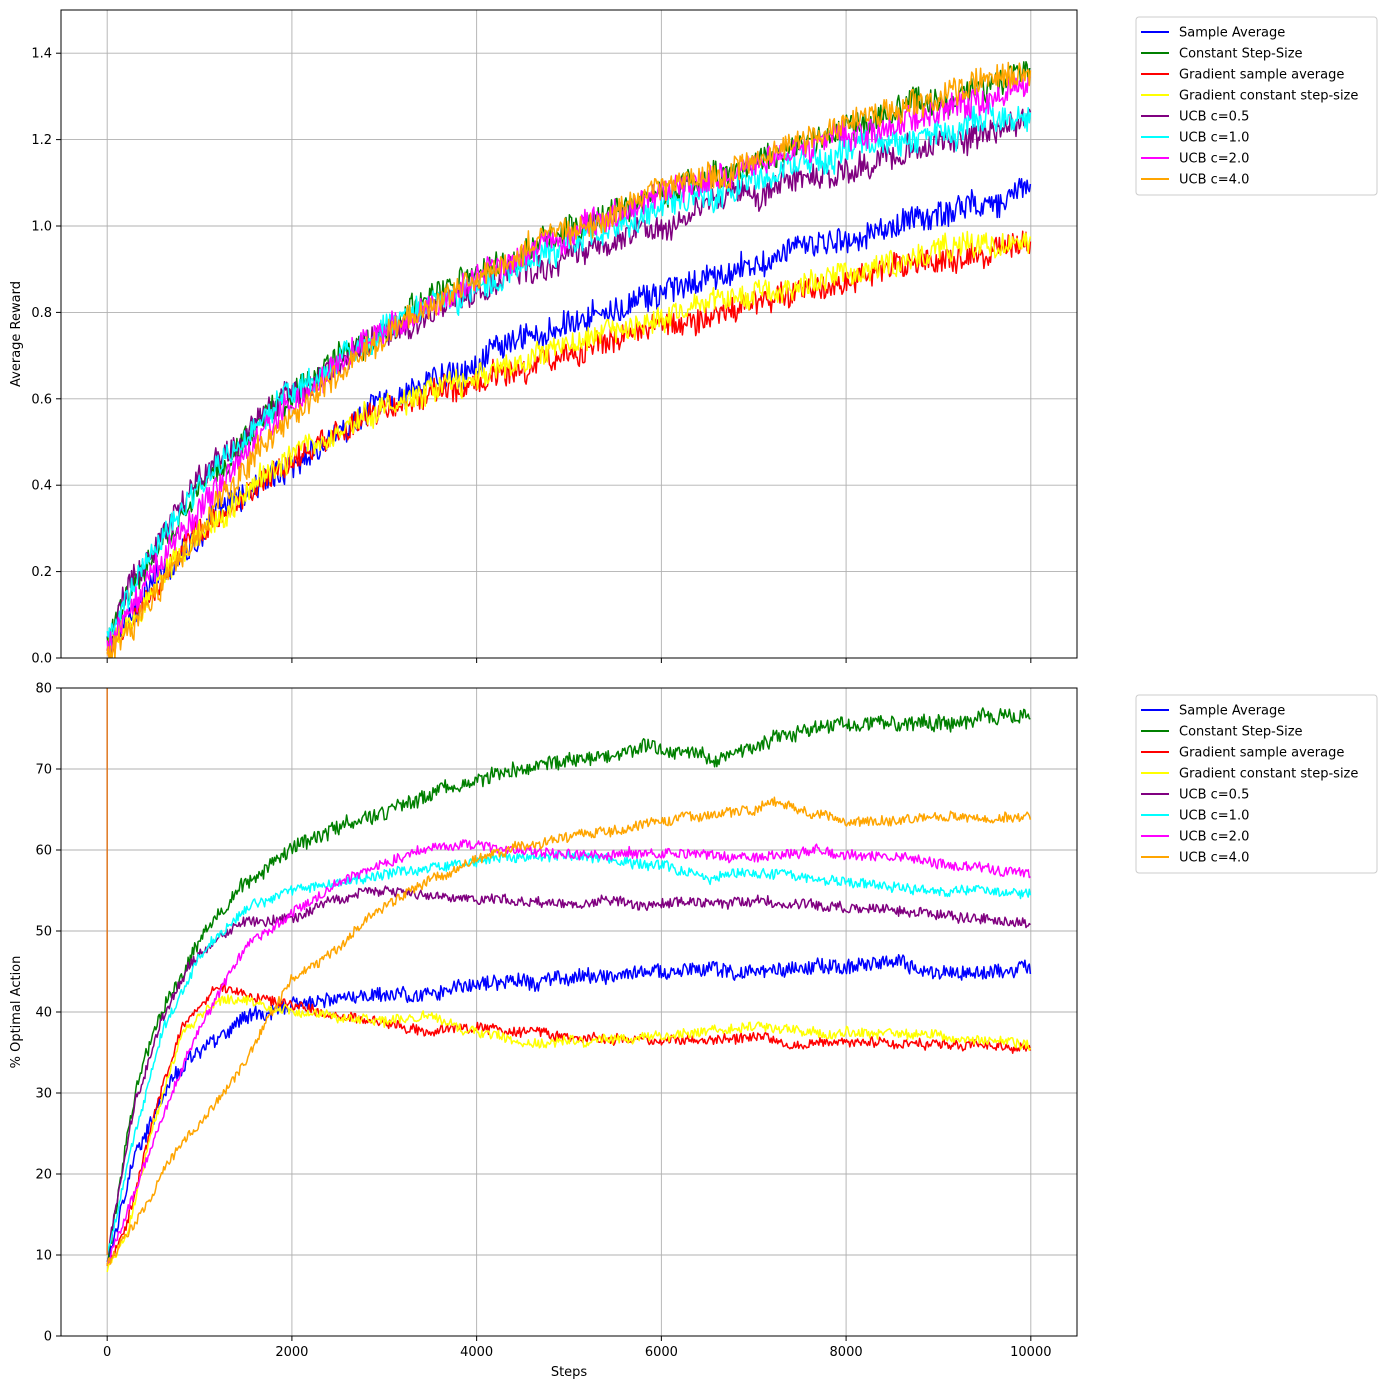 The height and width of the screenshot is (1389, 1386). What do you see at coordinates (41, 486) in the screenshot?
I see `y-tick-label: 0.4` at bounding box center [41, 486].